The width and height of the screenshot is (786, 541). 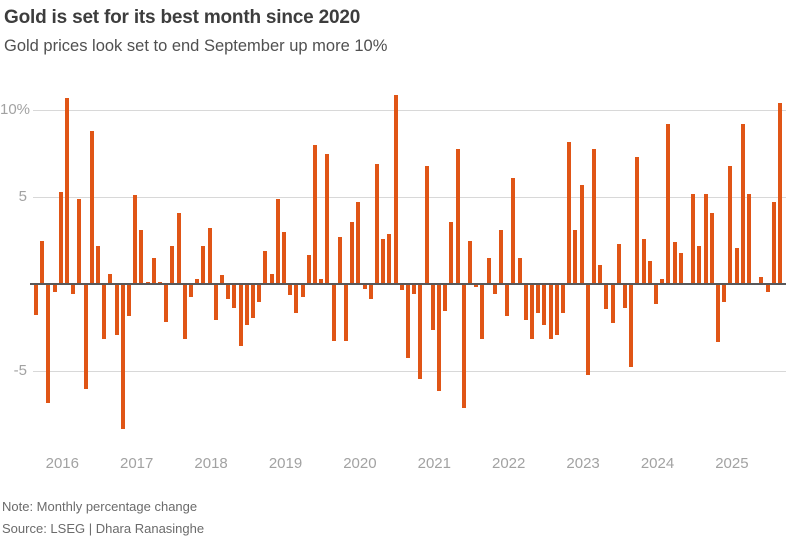 What do you see at coordinates (22, 197) in the screenshot?
I see `y-tick-label: 5` at bounding box center [22, 197].